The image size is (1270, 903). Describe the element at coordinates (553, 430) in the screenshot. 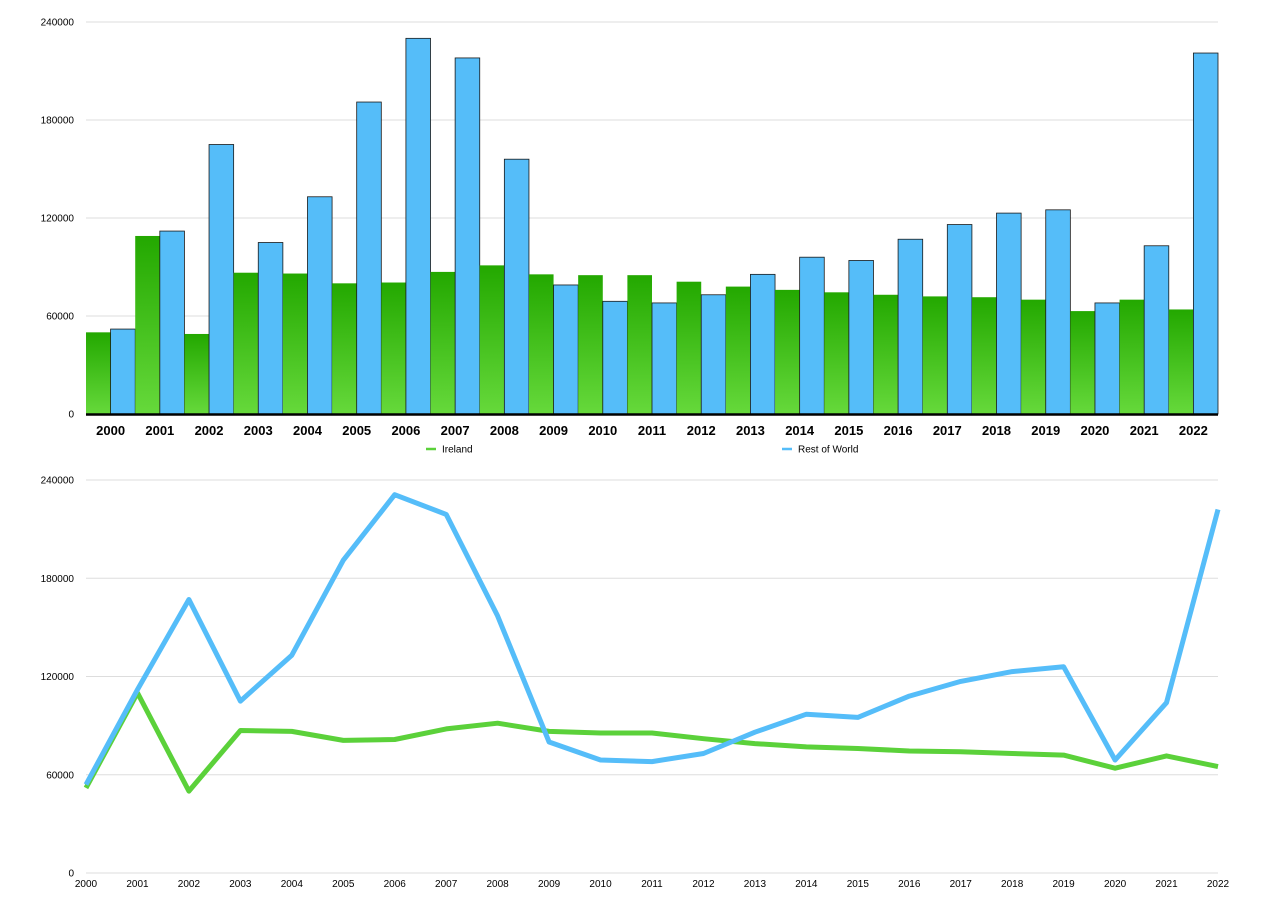

I see `x-tick-label: 2009` at that location.